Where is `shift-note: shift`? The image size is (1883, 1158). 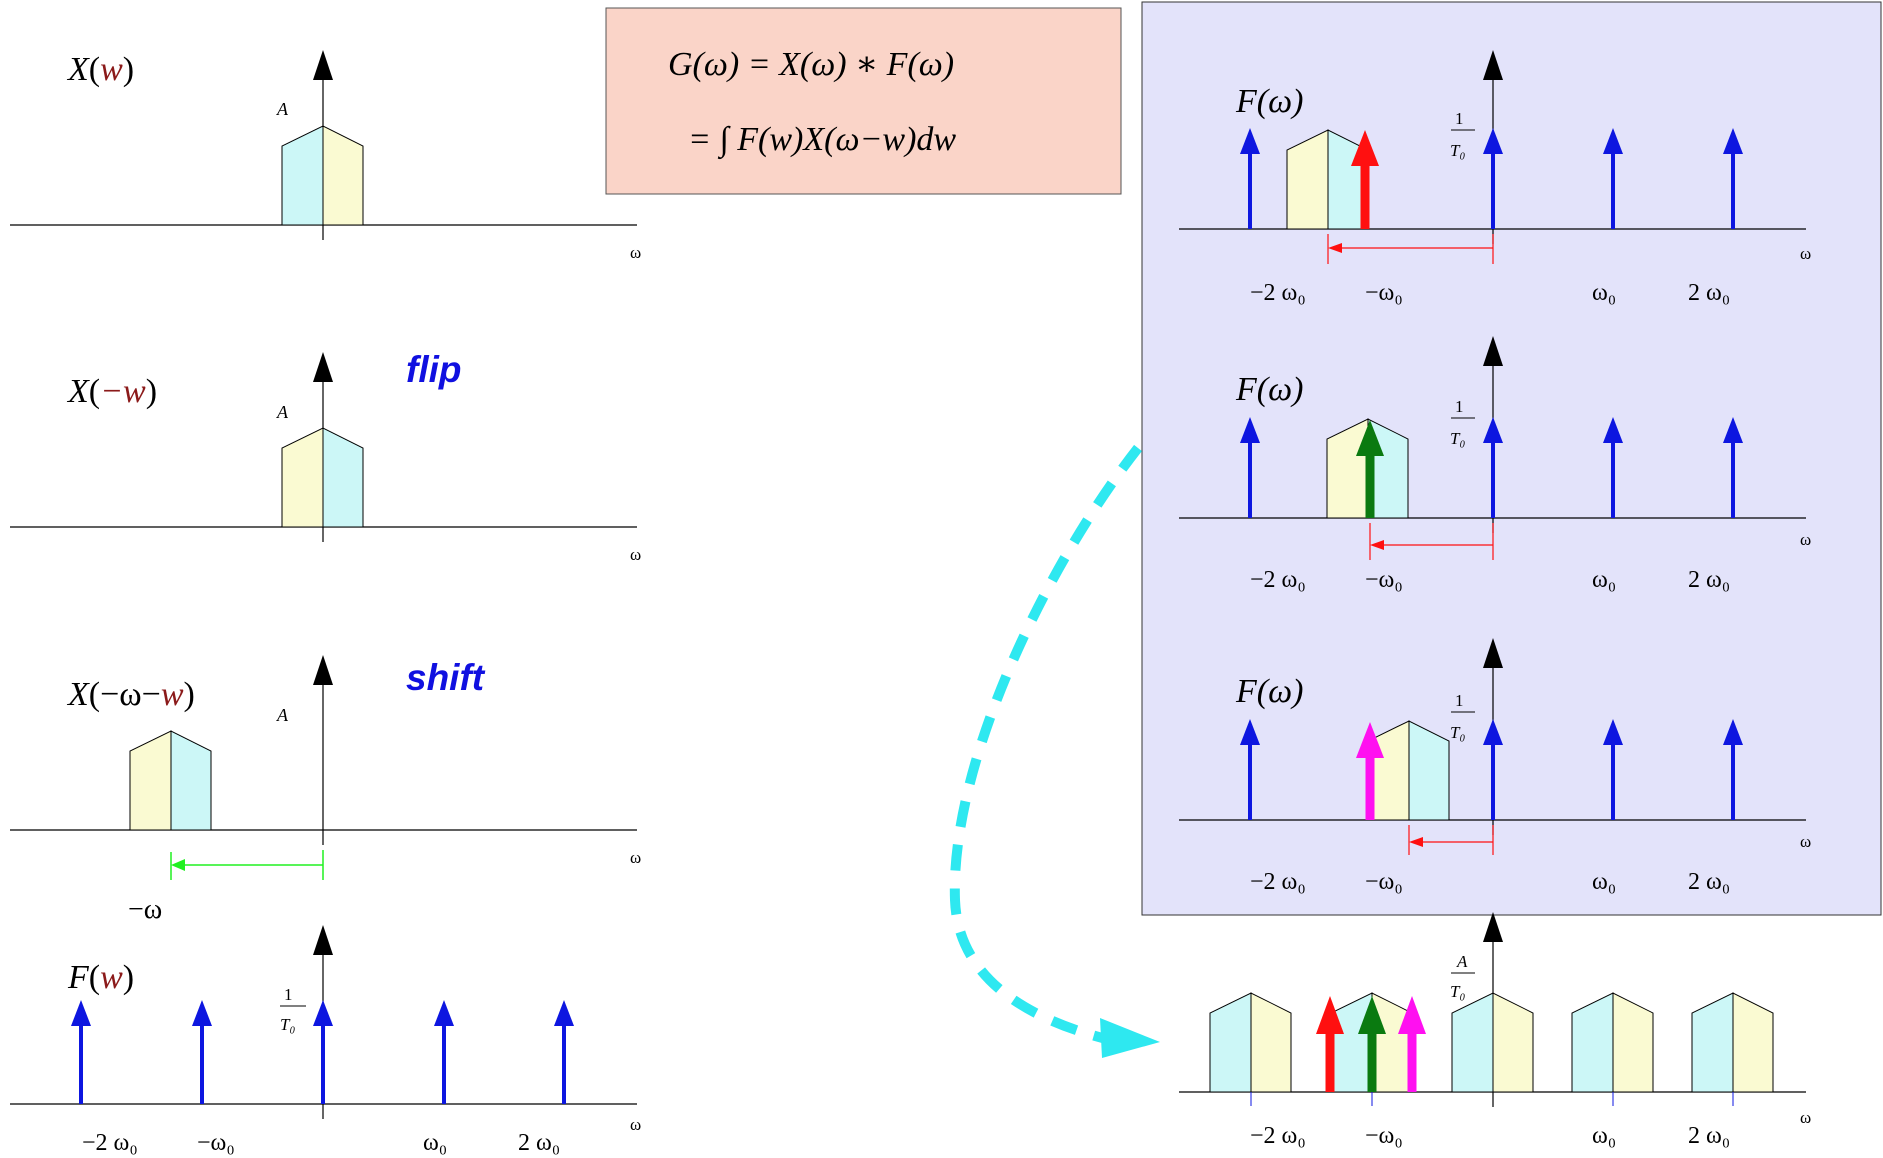
shift-note: shift is located at coordinates (446, 677).